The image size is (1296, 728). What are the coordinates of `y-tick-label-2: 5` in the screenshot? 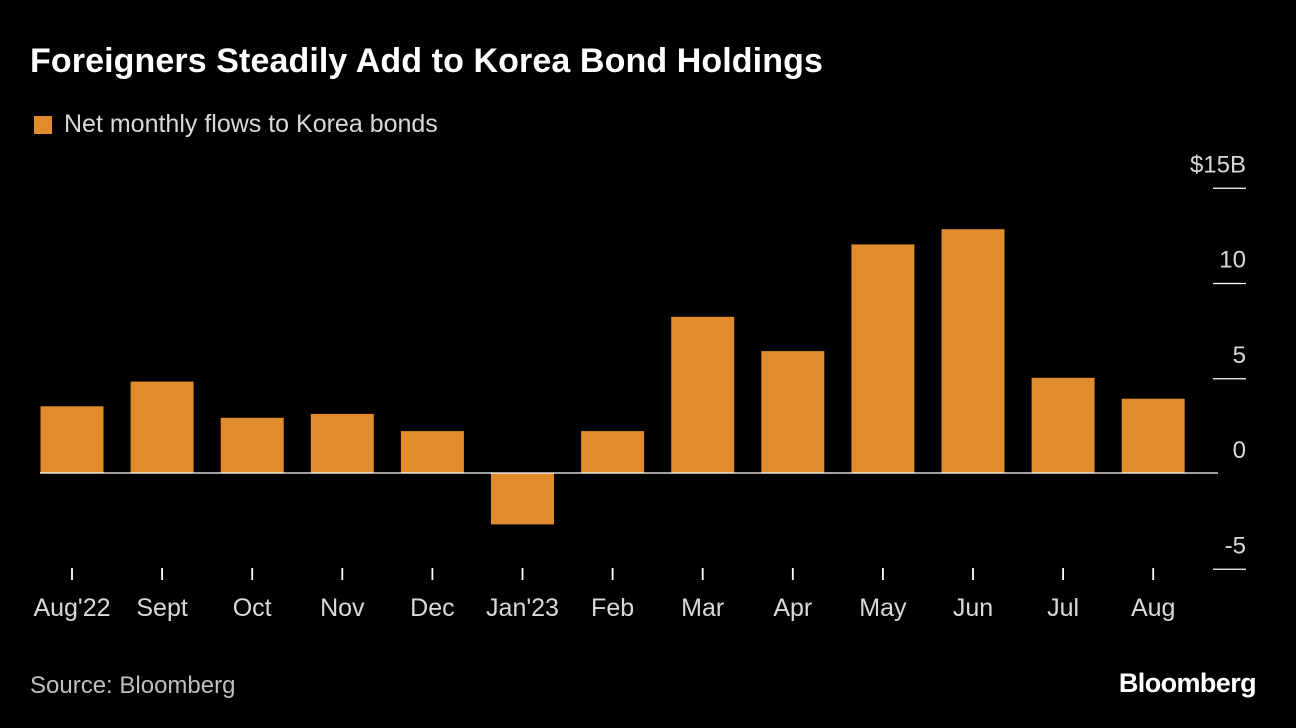 It's located at (1239, 355).